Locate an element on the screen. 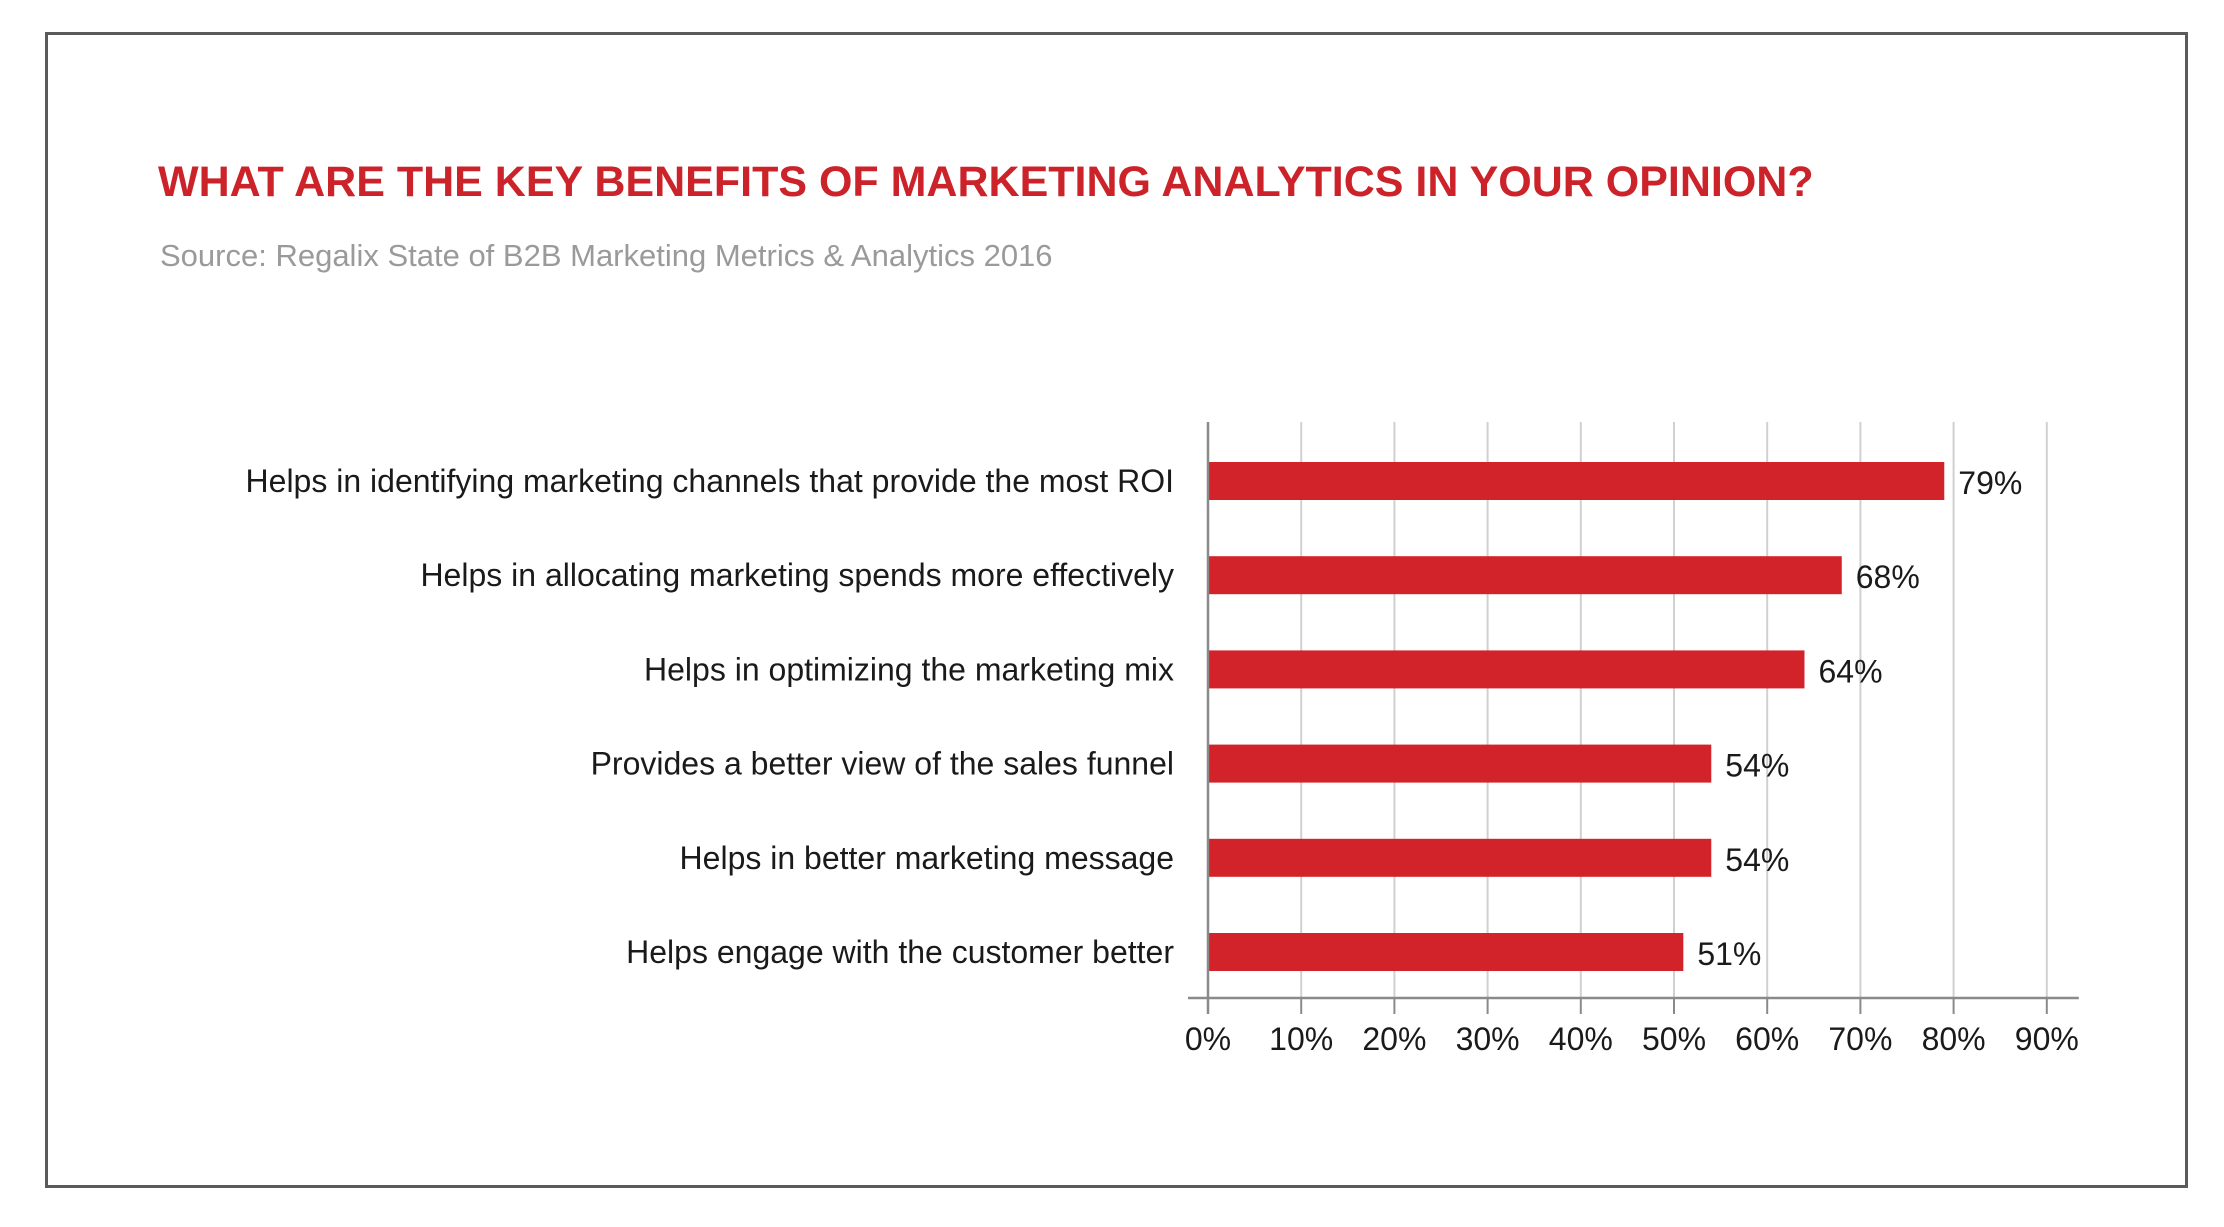 This screenshot has height=1227, width=2224. x-tick-label: 10% is located at coordinates (1301, 1039).